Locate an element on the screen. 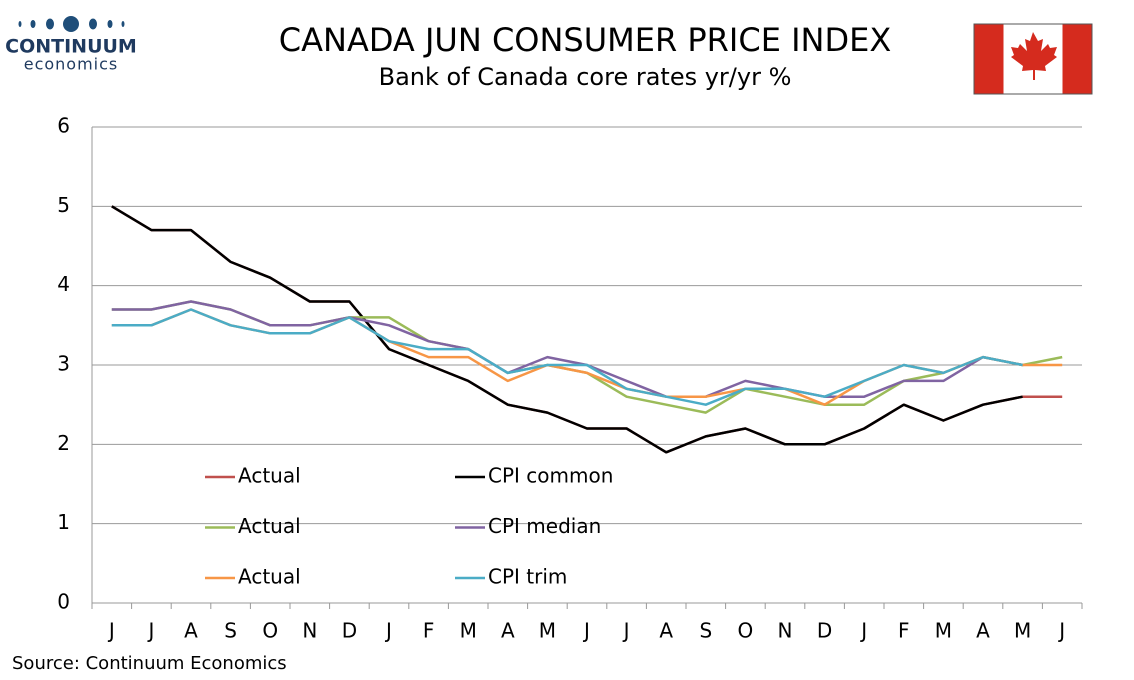 The height and width of the screenshot is (680, 1134). legend-label: CPI trim is located at coordinates (527, 577).